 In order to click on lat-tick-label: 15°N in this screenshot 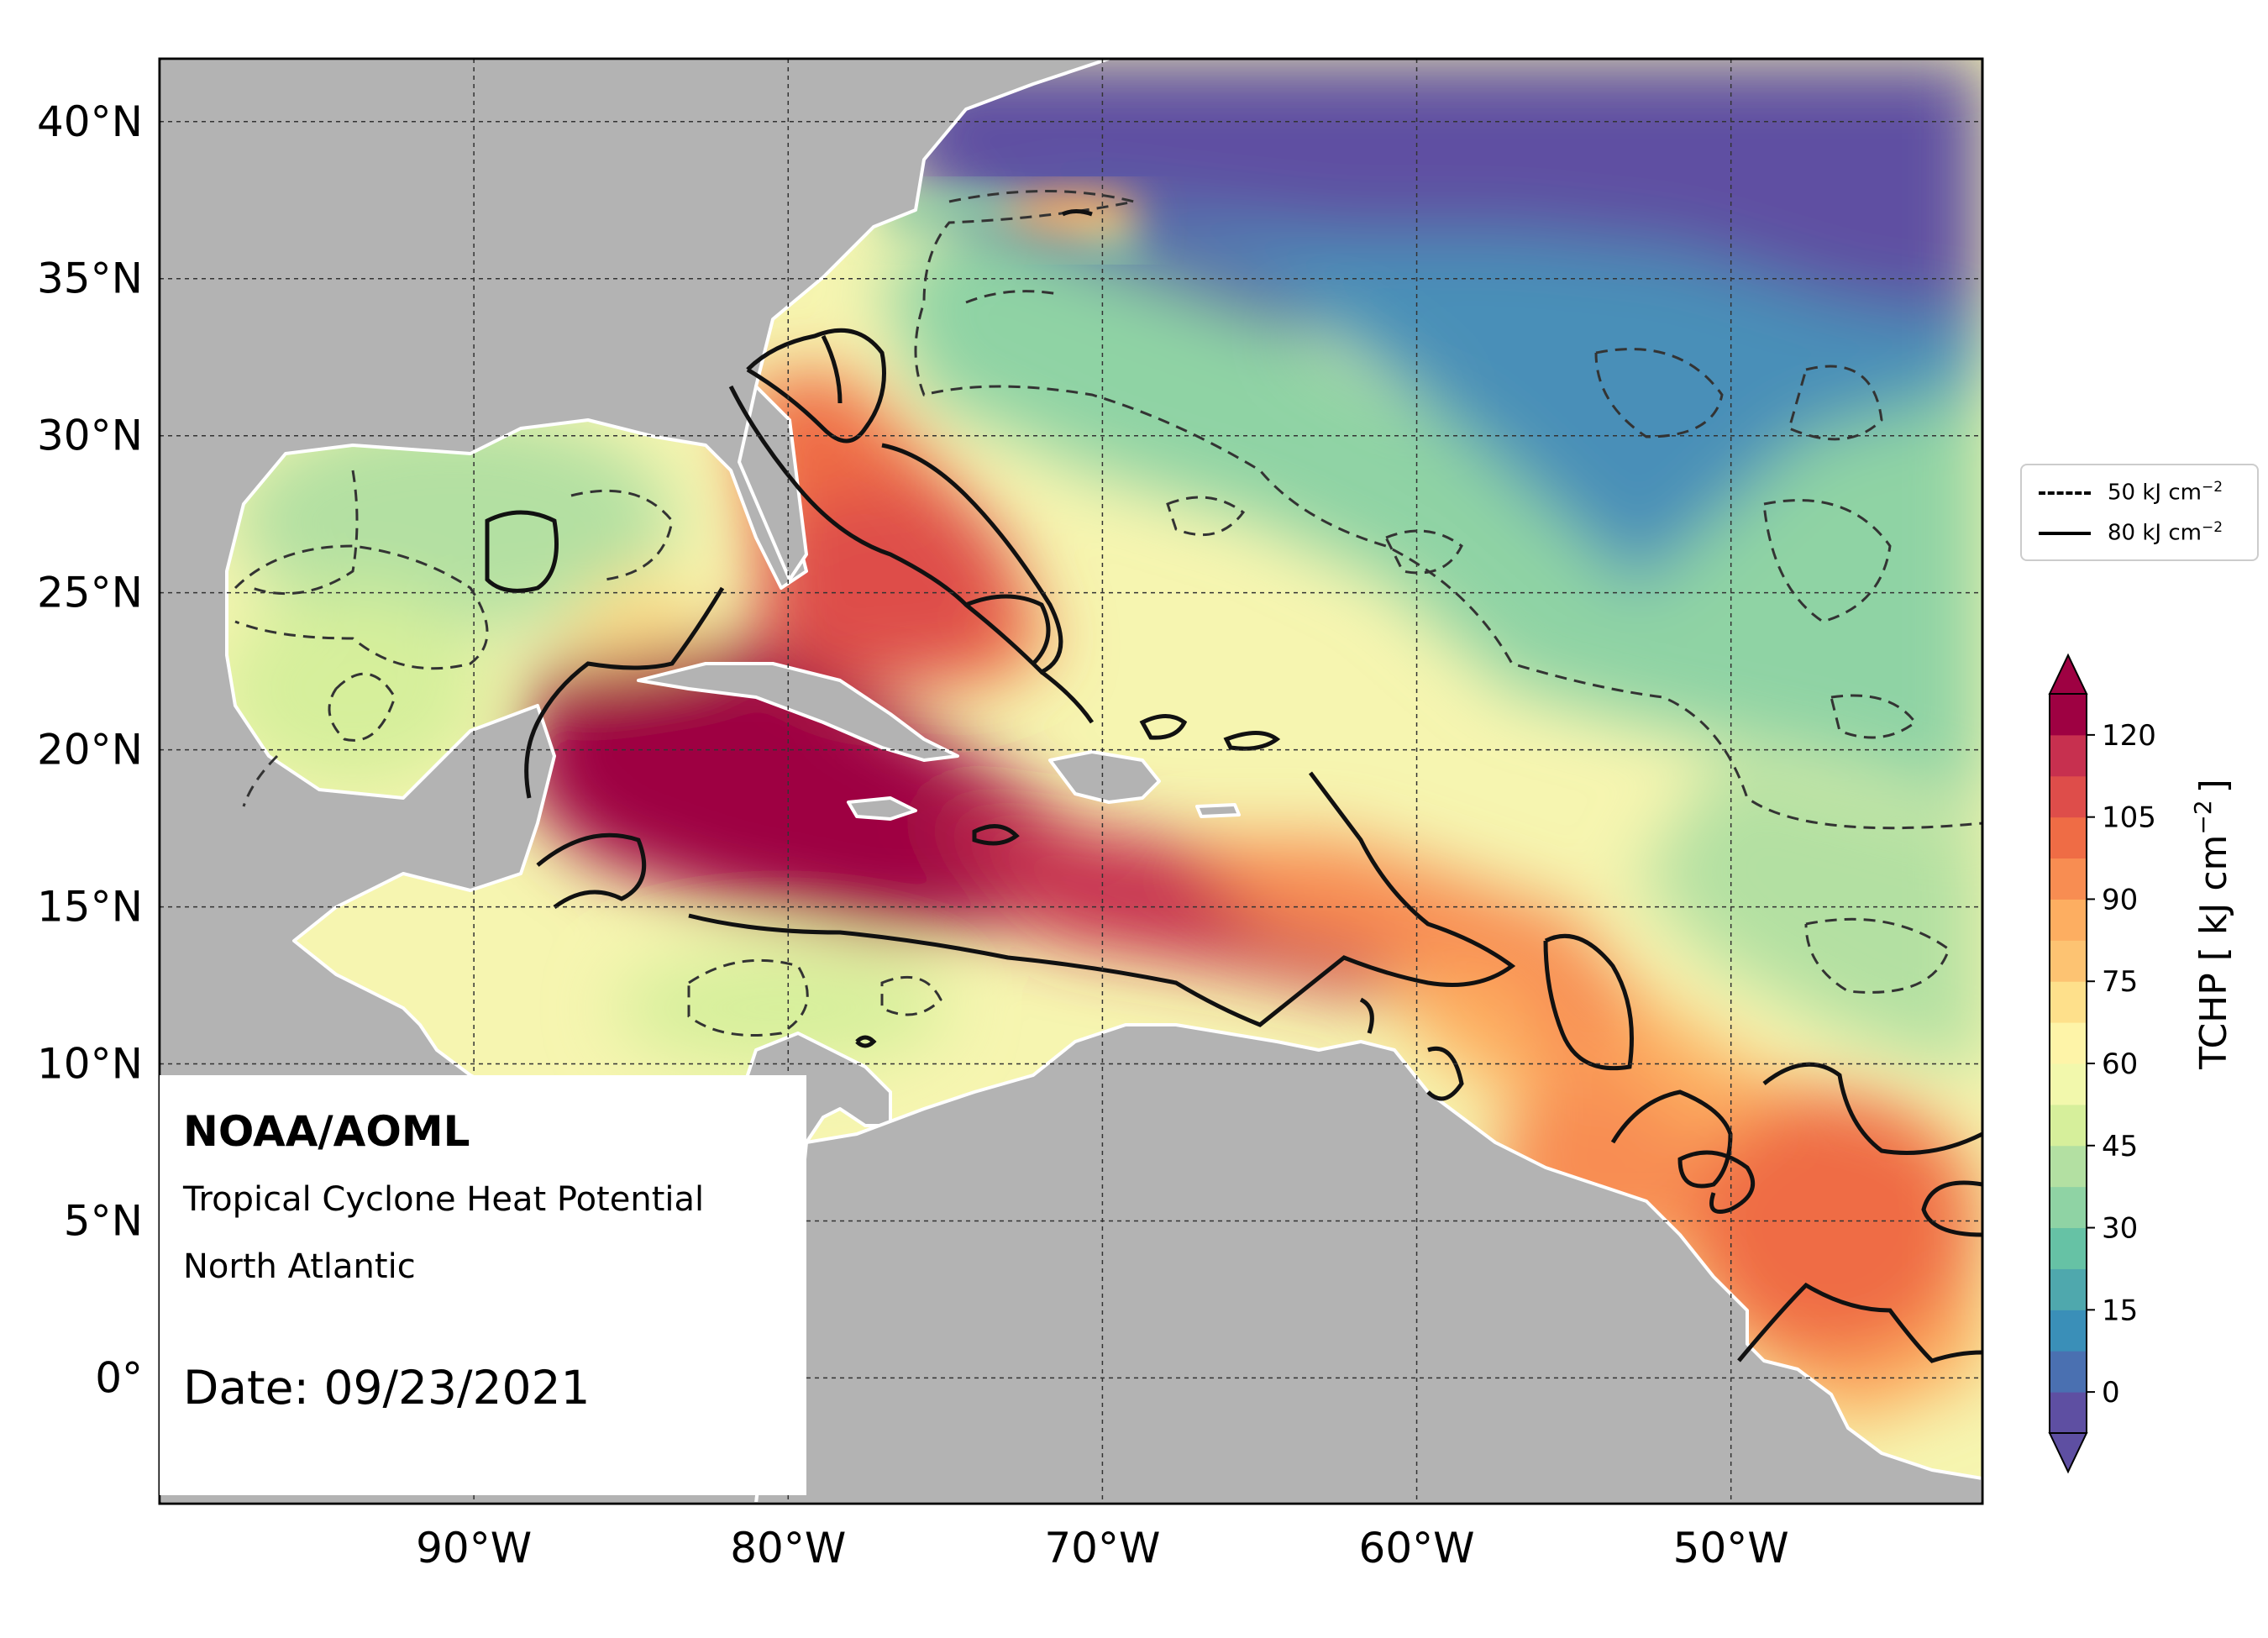, I will do `click(90, 907)`.